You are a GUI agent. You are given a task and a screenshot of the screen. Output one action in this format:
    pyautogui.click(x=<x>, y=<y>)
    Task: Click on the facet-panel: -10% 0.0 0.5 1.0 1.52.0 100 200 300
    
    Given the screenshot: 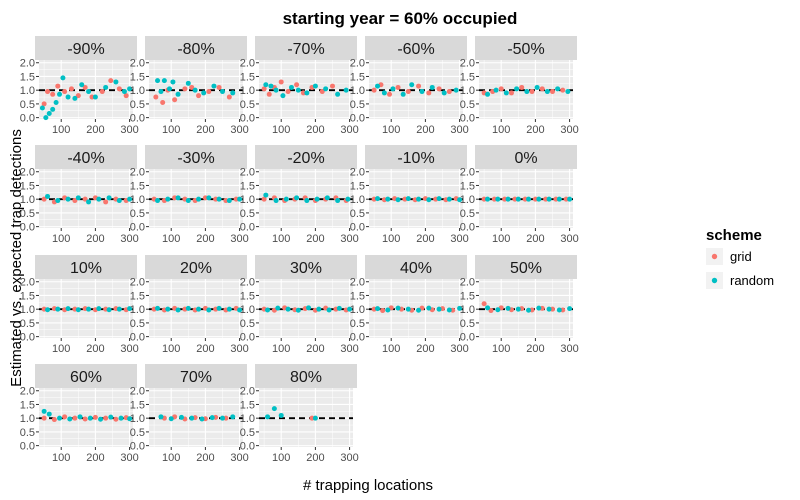 What is the action you would take?
    pyautogui.click(x=409, y=195)
    